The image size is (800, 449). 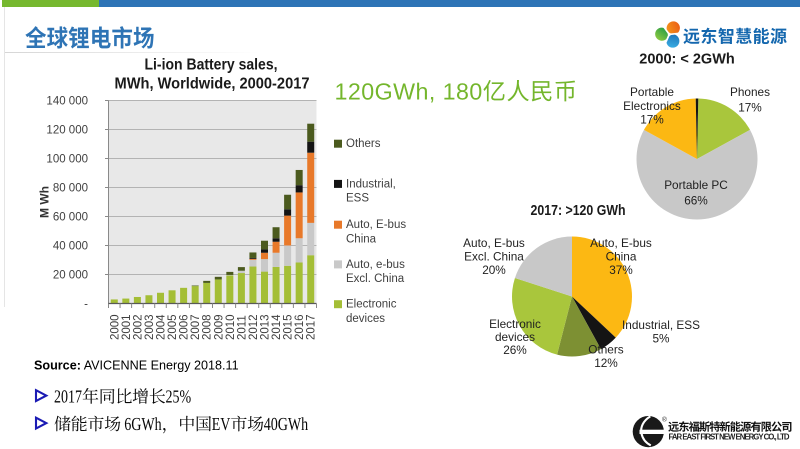 What do you see at coordinates (219, 327) in the screenshot?
I see `svg-text: 2009` at bounding box center [219, 327].